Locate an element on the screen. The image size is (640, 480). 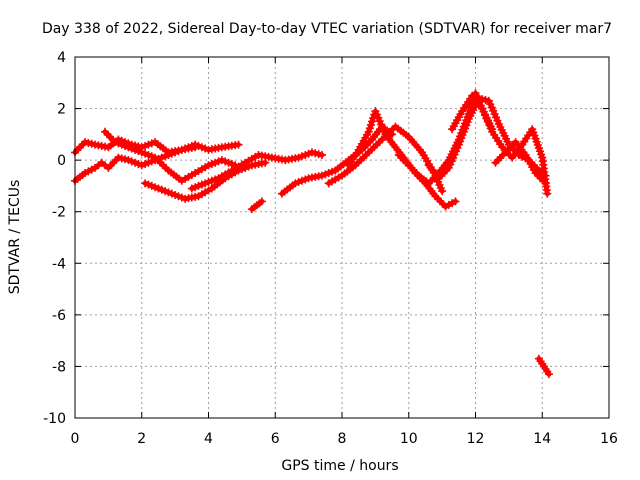
series-sat-l is located at coordinates (500, 144).